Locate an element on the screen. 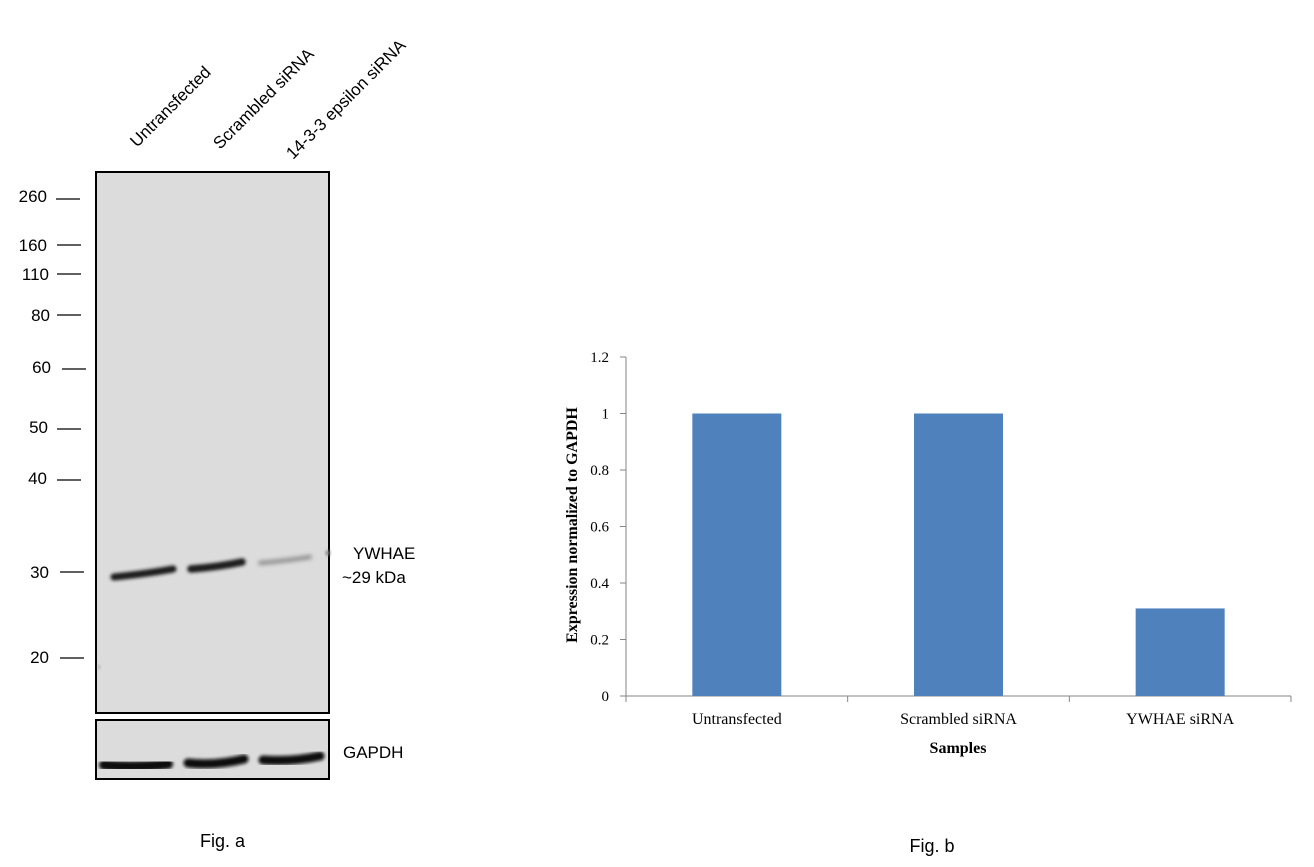 This screenshot has width=1314, height=867. y-tick-label: 0 is located at coordinates (606, 697).